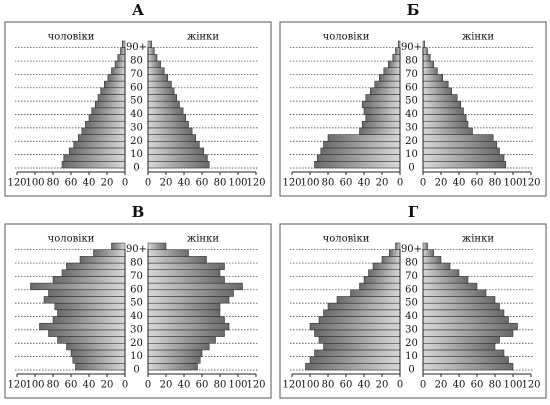 Image resolution: width=550 pixels, height=405 pixels. What do you see at coordinates (411, 316) in the screenshot?
I see `y-tick-label: 40` at bounding box center [411, 316].